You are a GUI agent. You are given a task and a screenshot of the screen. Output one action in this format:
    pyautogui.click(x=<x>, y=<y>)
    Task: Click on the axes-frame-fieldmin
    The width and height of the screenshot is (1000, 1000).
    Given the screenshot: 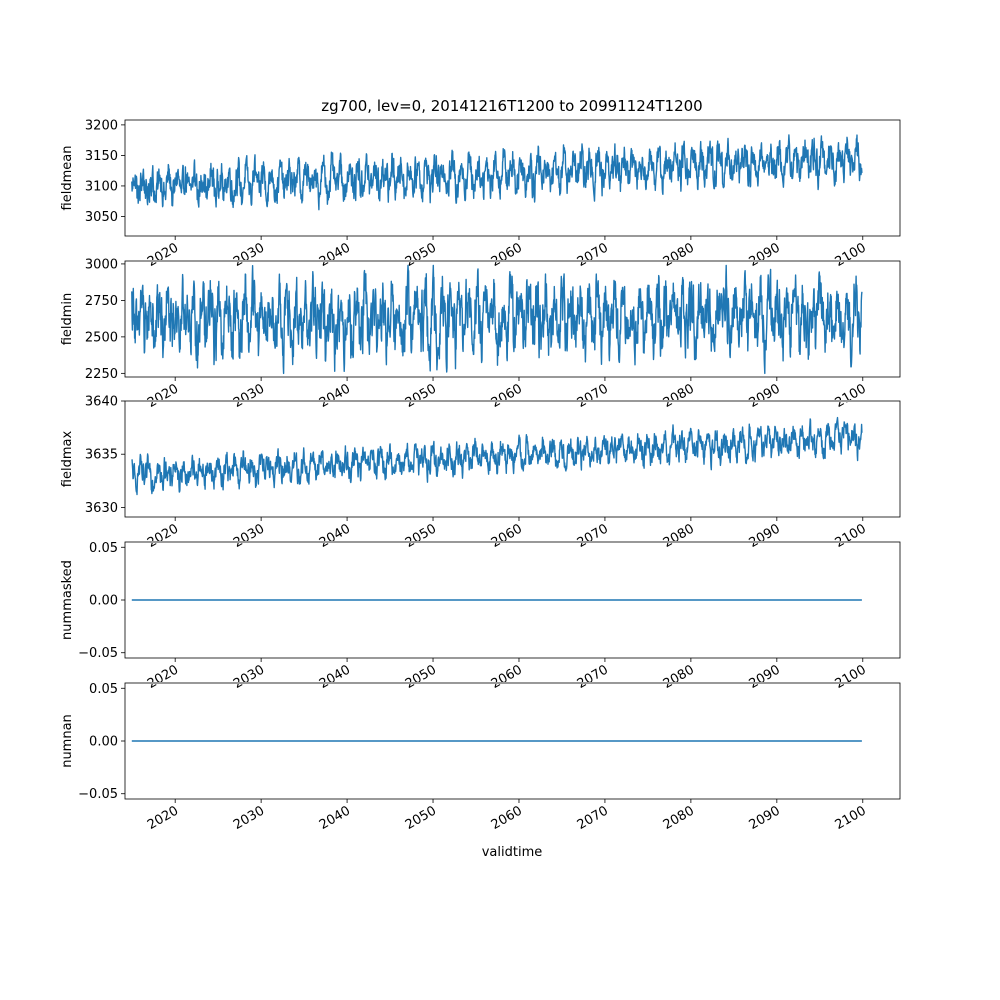 What is the action you would take?
    pyautogui.click(x=512, y=319)
    